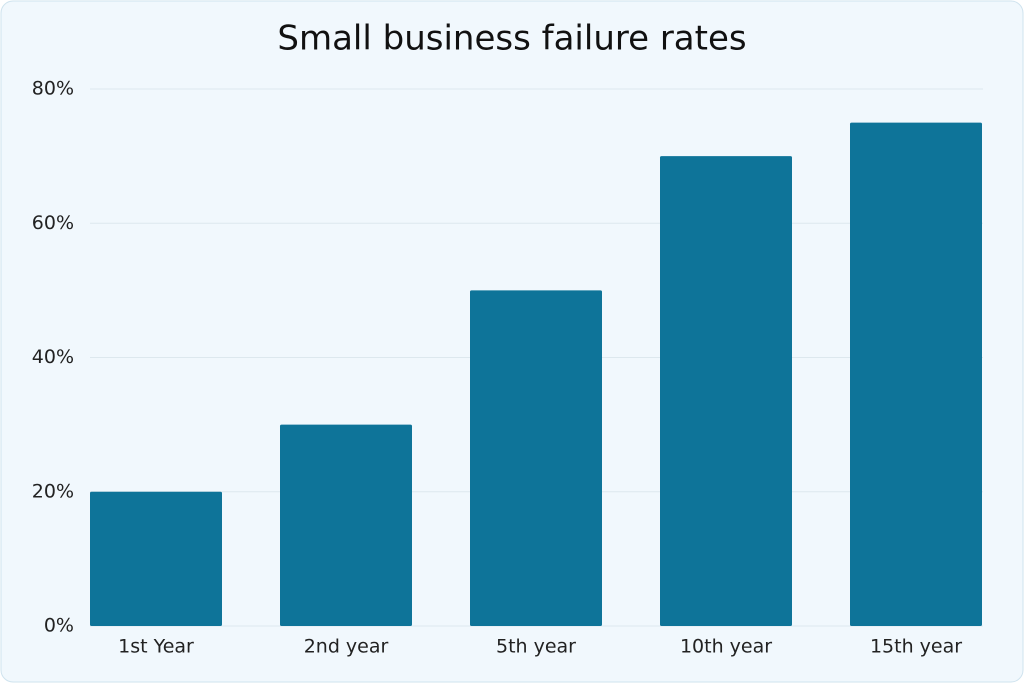 The image size is (1024, 683). I want to click on y-tick-label: 60%, so click(53, 223).